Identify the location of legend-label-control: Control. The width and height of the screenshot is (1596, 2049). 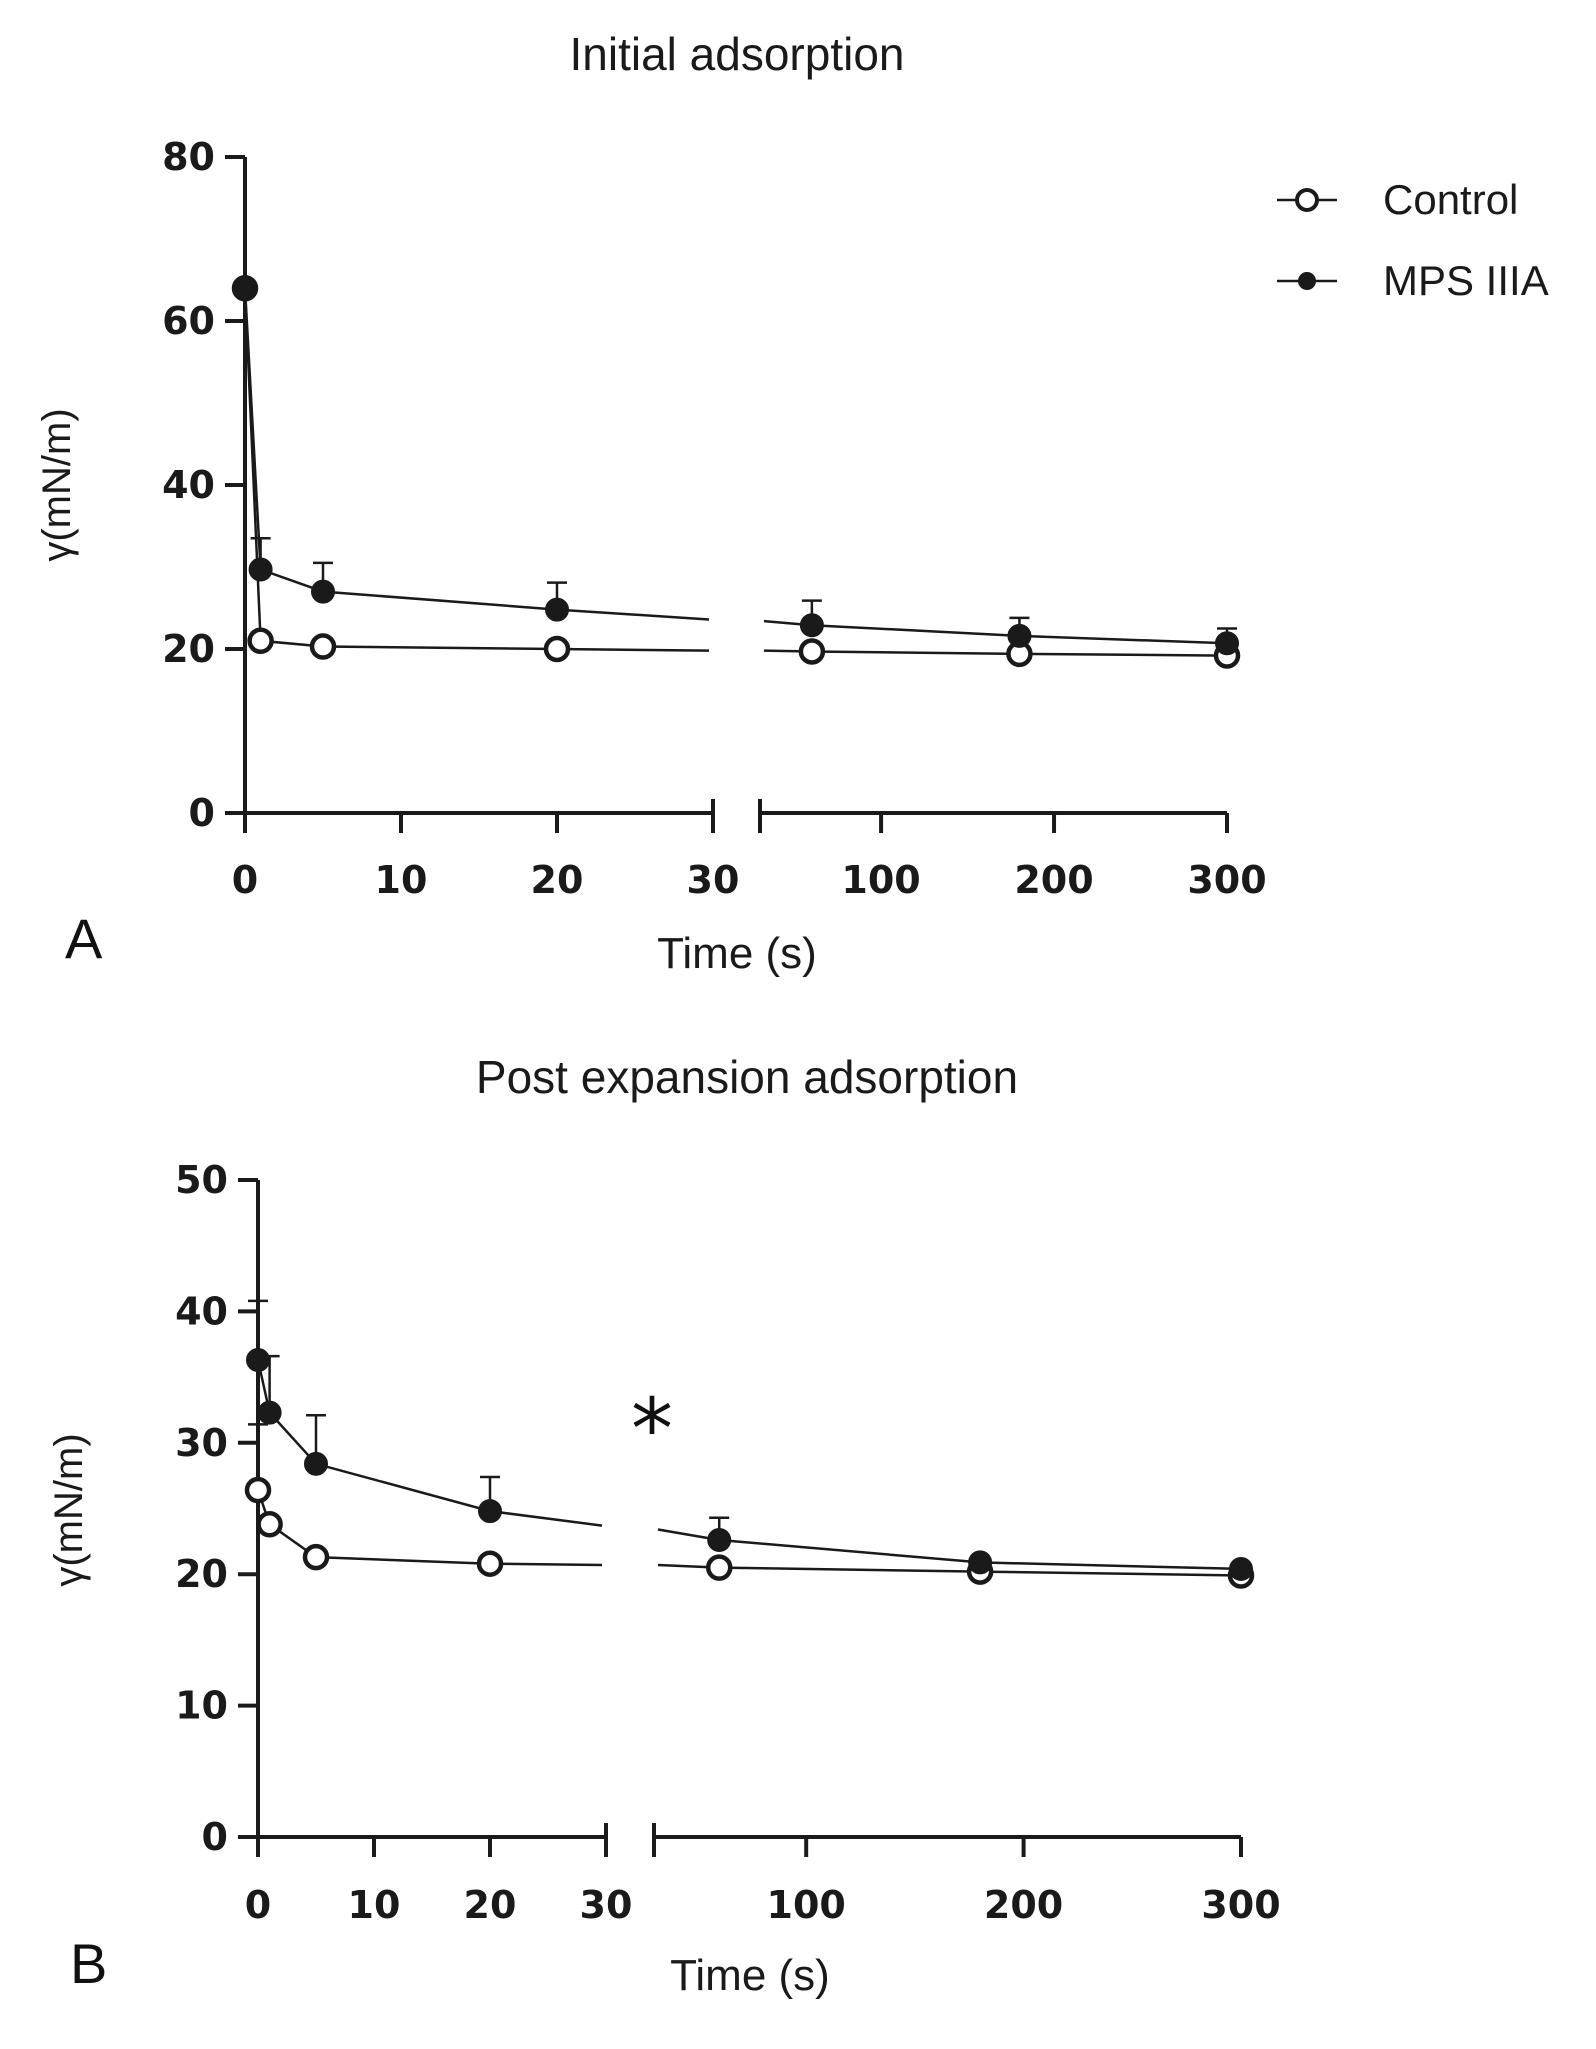
(1450, 199).